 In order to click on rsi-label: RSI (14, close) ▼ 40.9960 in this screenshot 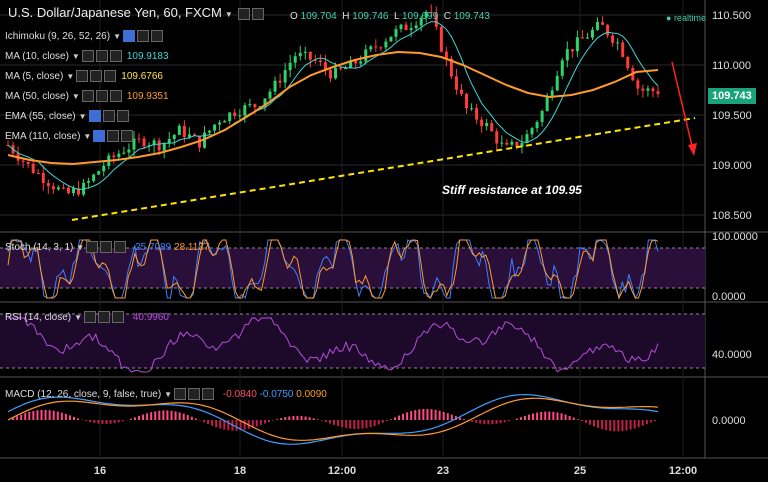, I will do `click(87, 317)`.